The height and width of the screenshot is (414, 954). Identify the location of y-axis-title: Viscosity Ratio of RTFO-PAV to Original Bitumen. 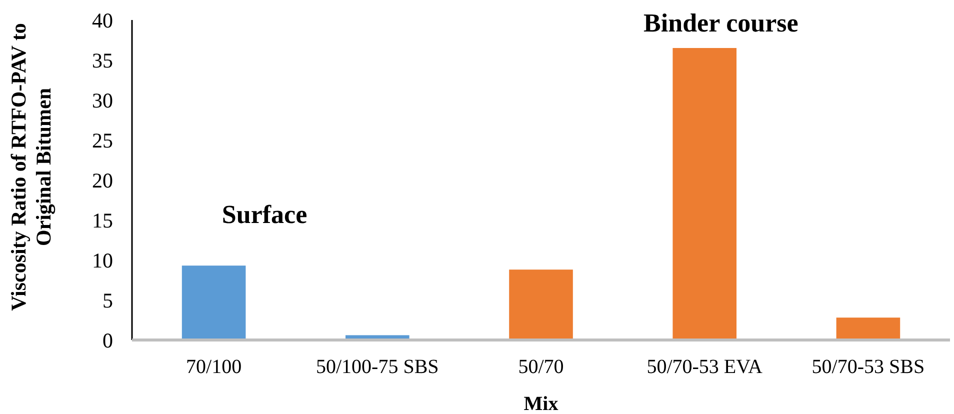
(31, 167).